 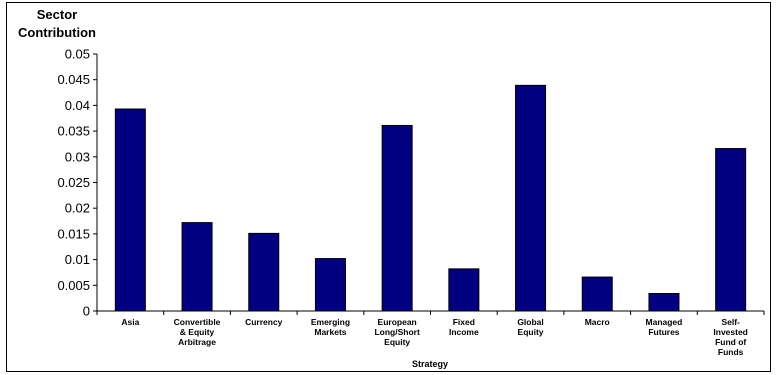 I want to click on x-axis-label: Strategy, so click(x=430, y=364).